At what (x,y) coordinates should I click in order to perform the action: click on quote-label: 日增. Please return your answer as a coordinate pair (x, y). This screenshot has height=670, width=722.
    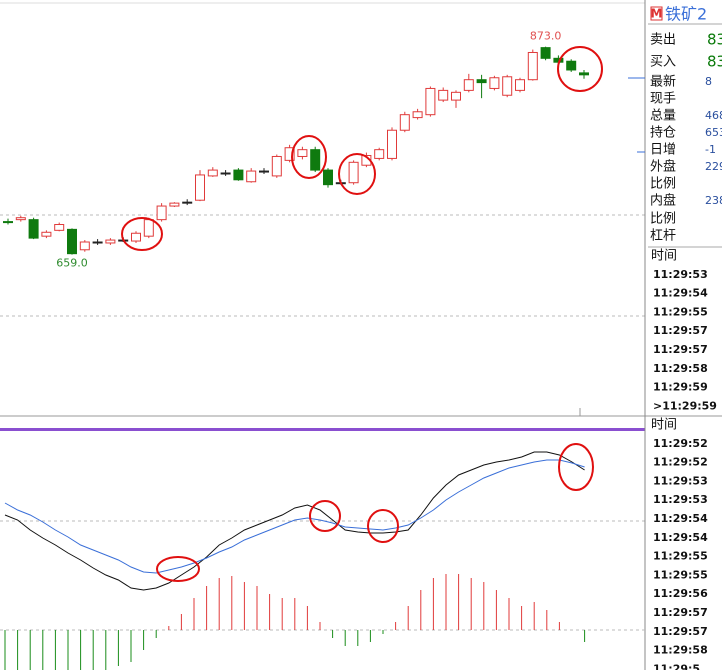
    Looking at the image, I should click on (663, 150).